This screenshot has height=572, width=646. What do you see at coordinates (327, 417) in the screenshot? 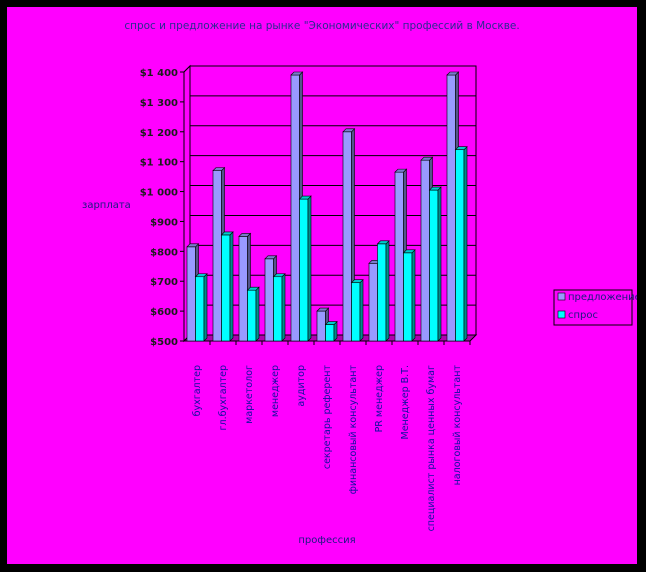
I see `x-tick-label: секретарь референт` at bounding box center [327, 417].